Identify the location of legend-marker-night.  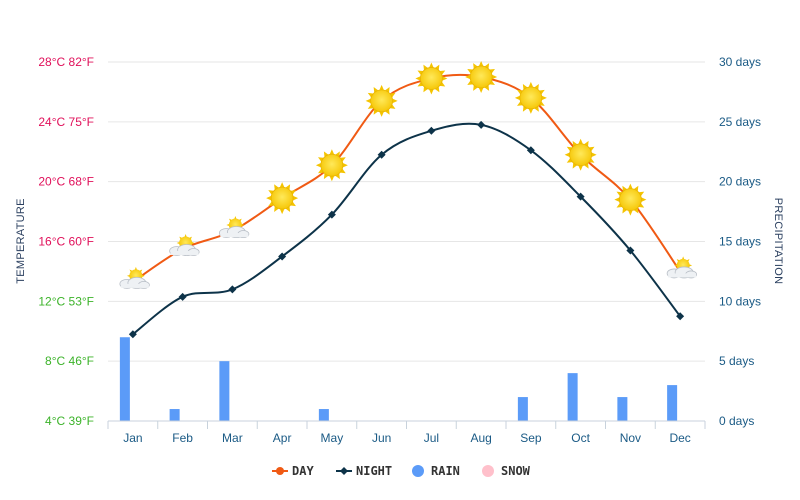
(344, 471).